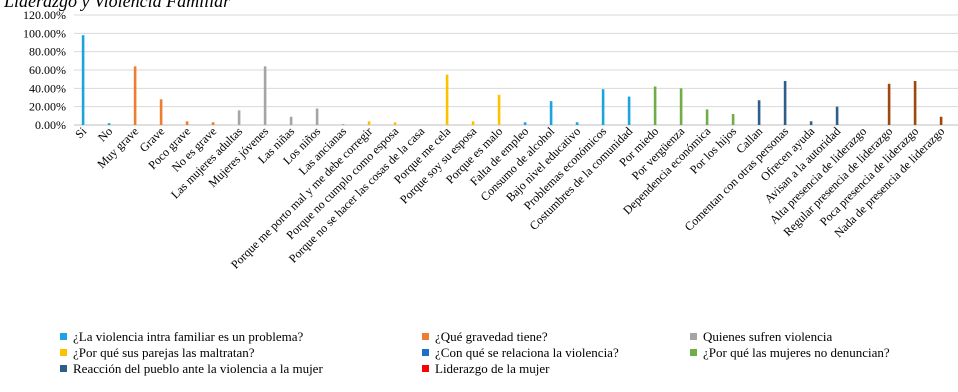 This screenshot has height=392, width=958. I want to click on legend-item: Liderazgo de la mujer, so click(485, 369).